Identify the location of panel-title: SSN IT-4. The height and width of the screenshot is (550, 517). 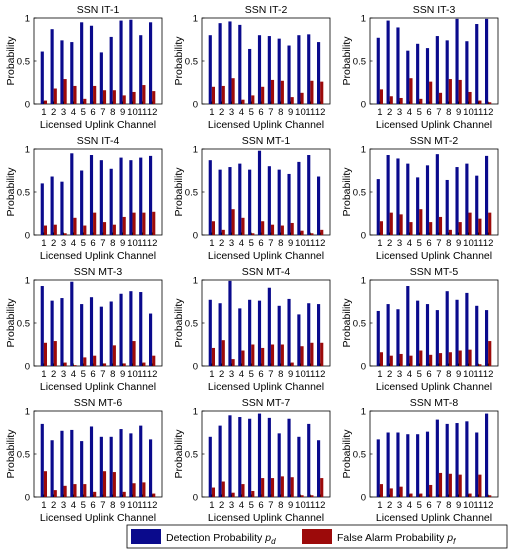
(98, 141).